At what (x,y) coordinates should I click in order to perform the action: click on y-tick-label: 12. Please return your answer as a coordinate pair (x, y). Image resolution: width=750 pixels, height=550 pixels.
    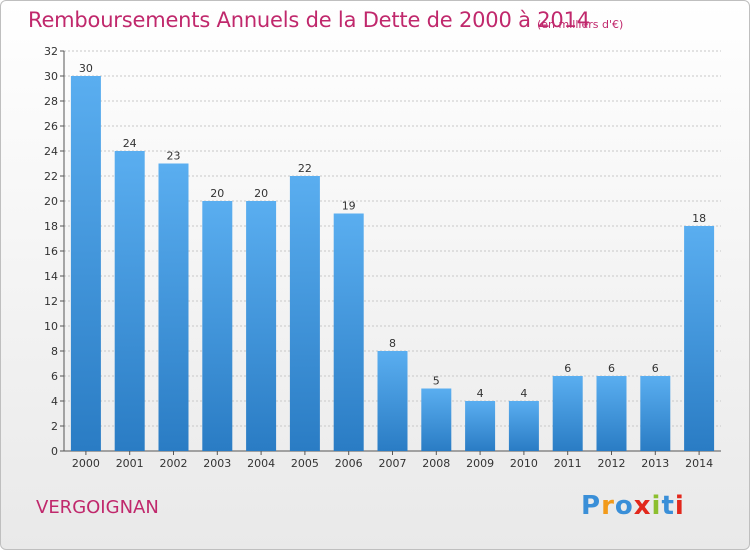
    Looking at the image, I should click on (51, 301).